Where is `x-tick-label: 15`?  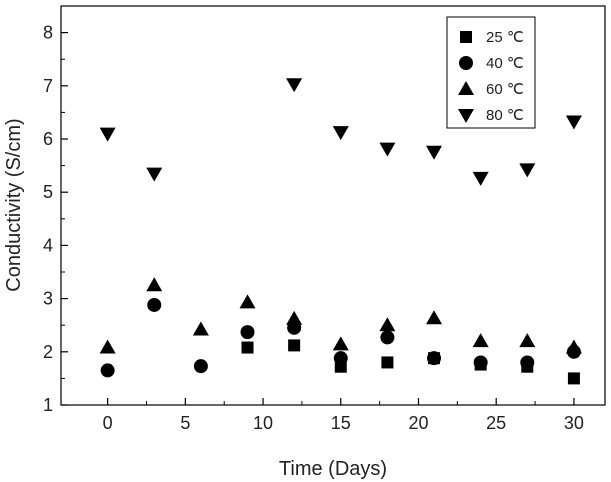
x-tick-label: 15 is located at coordinates (341, 423).